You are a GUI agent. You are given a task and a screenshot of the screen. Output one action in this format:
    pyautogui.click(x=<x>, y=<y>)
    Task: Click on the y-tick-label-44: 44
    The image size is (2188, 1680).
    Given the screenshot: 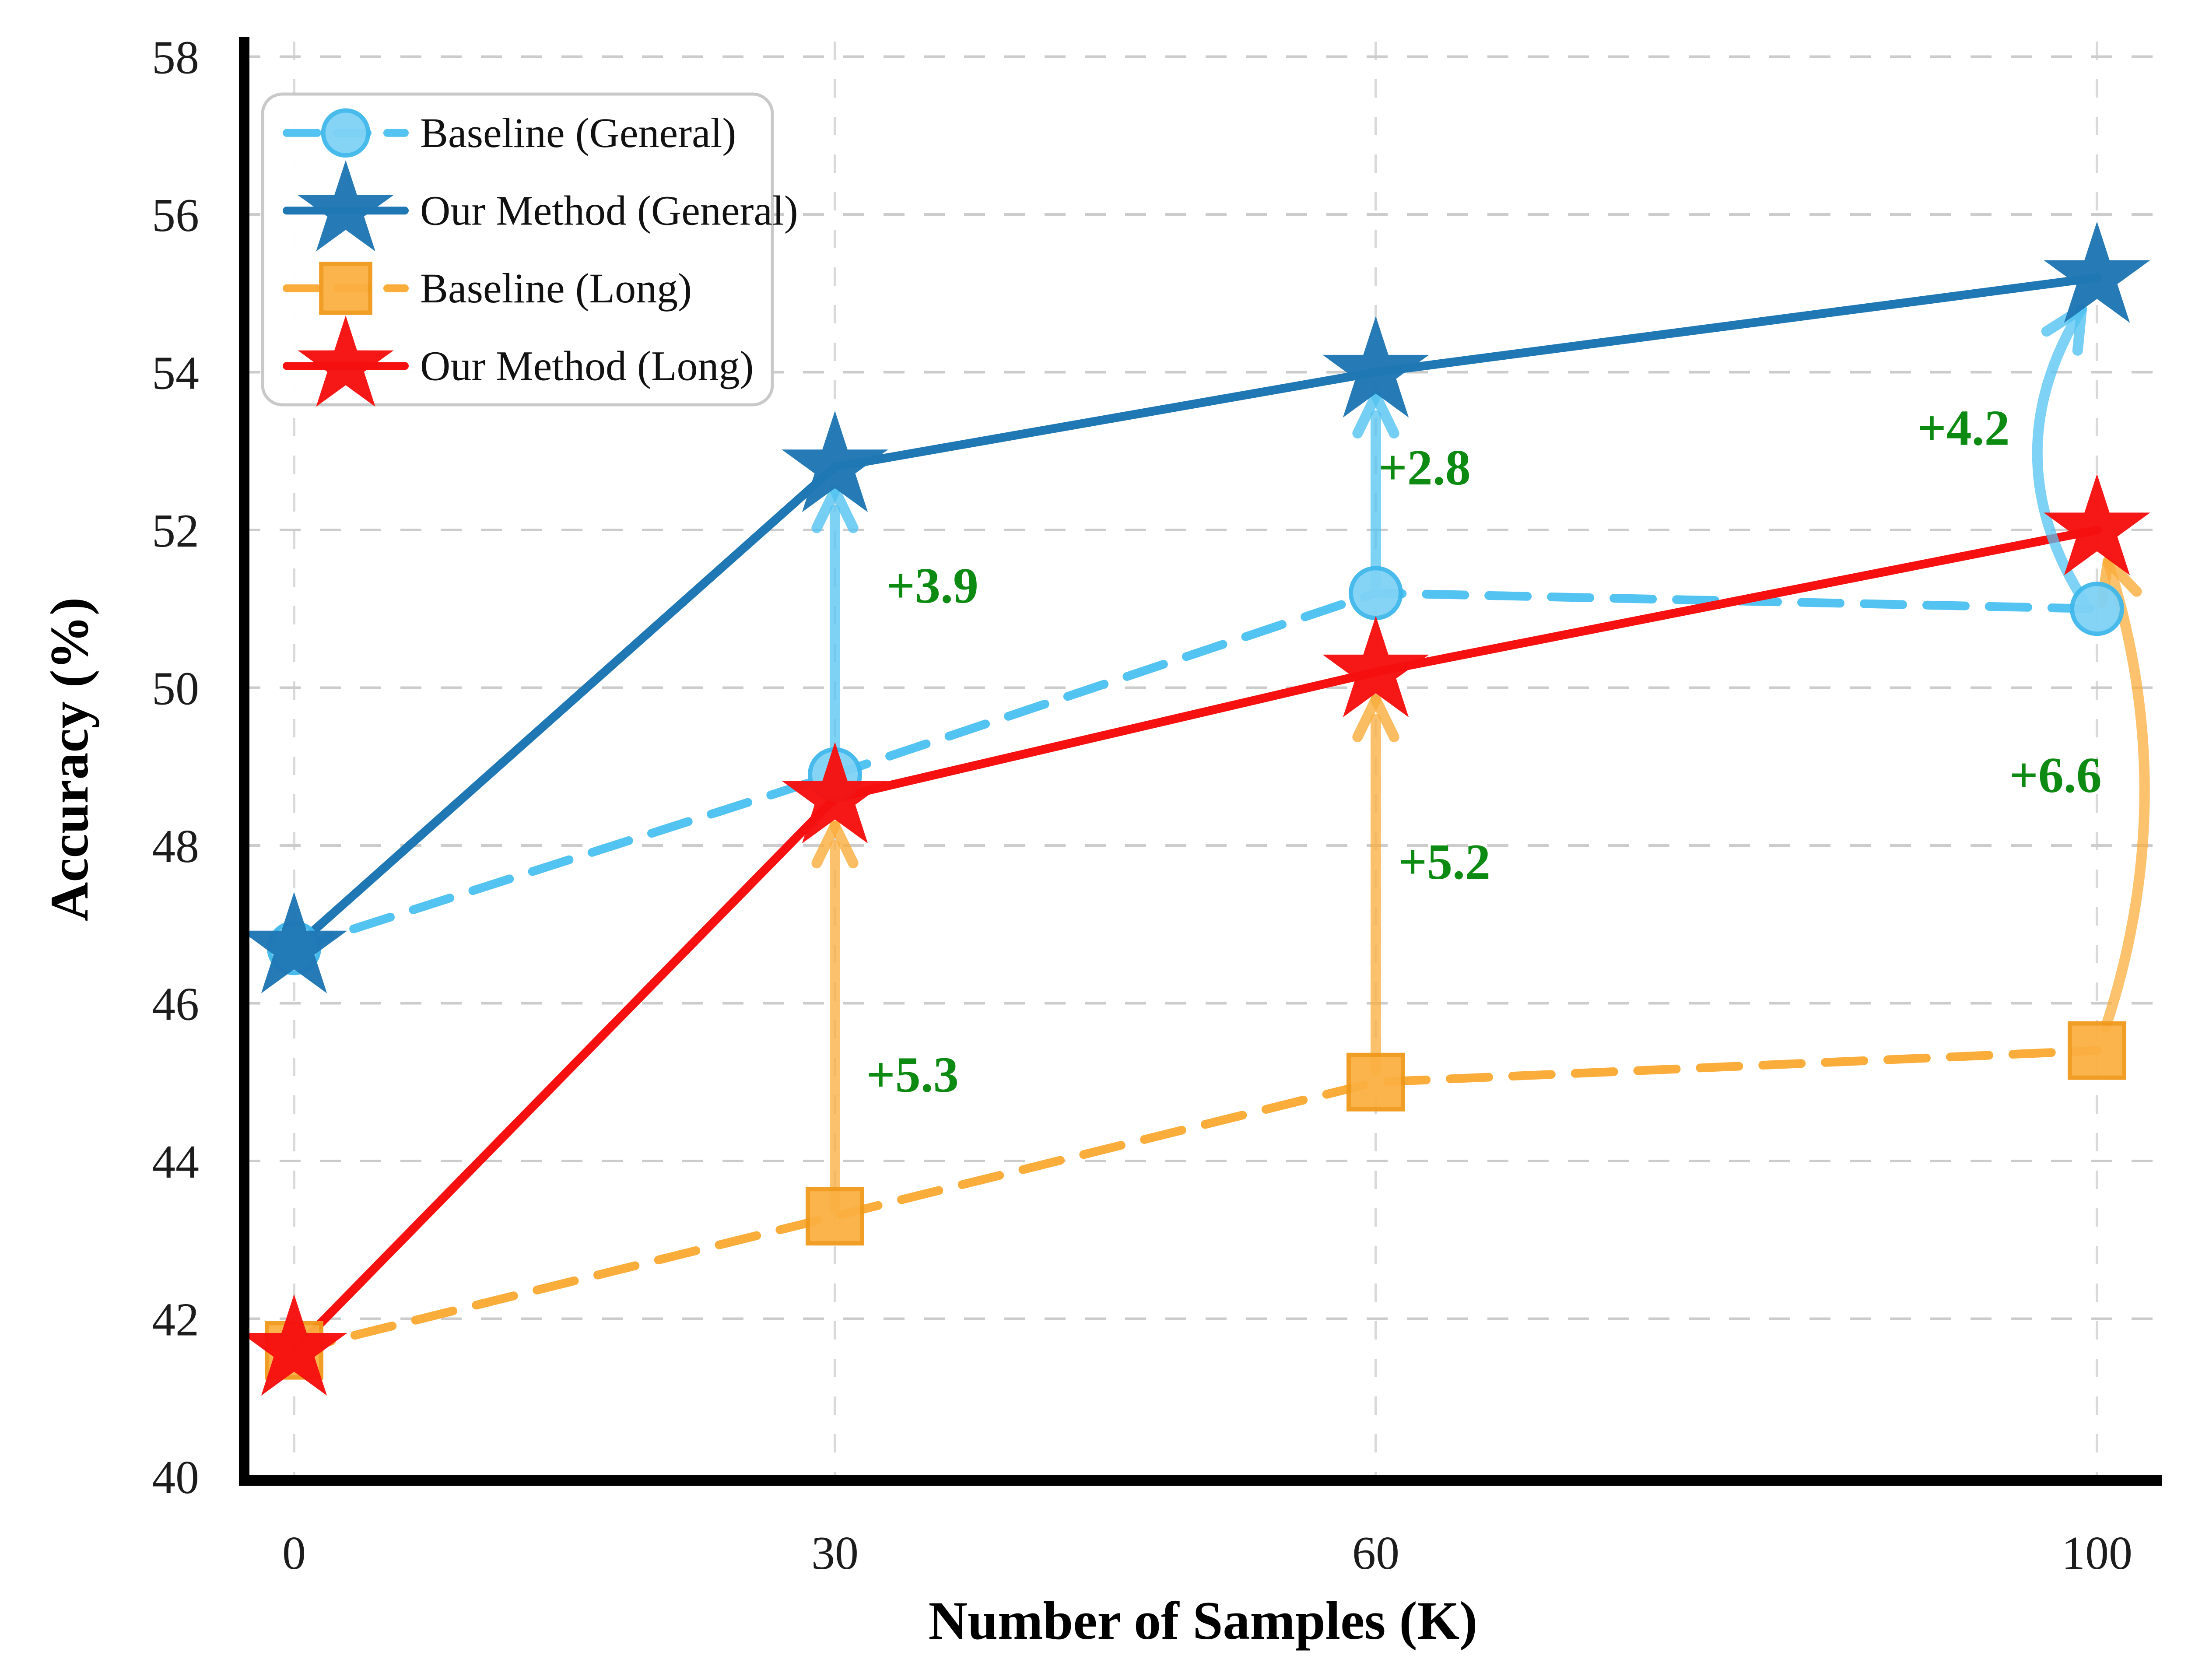 What is the action you would take?
    pyautogui.click(x=175, y=1162)
    